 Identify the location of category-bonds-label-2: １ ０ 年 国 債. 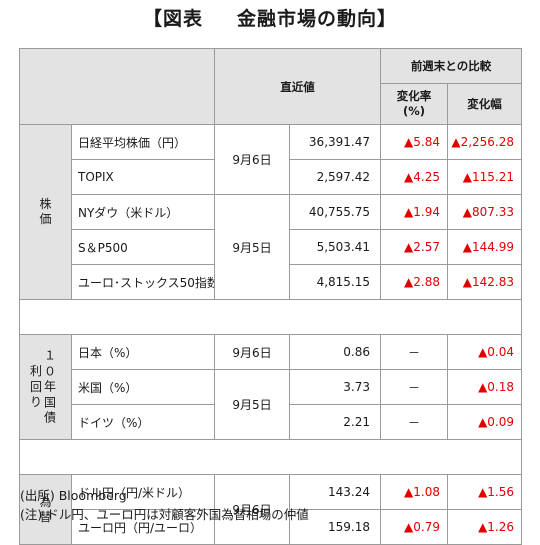
(49, 386).